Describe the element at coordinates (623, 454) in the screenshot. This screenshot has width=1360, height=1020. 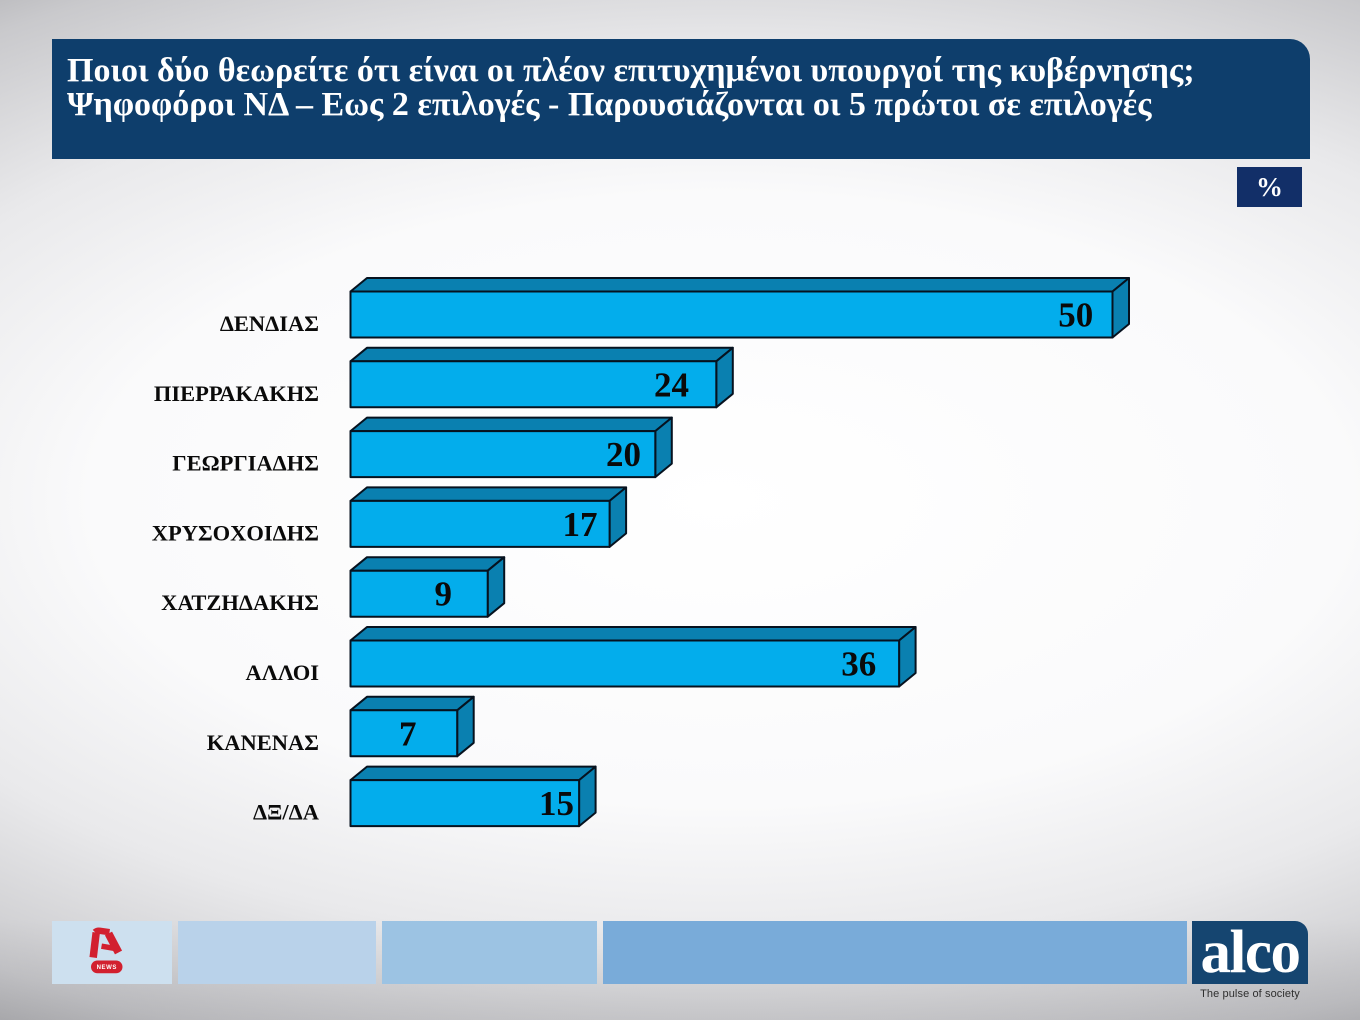
I see `svg-text: 20` at that location.